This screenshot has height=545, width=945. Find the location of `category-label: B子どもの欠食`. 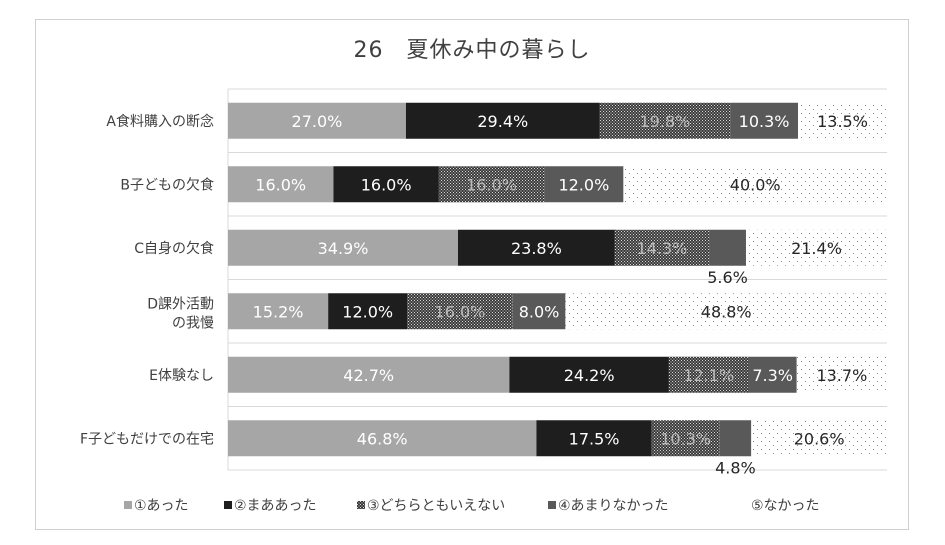

category-label: B子どもの欠食 is located at coordinates (167, 184).